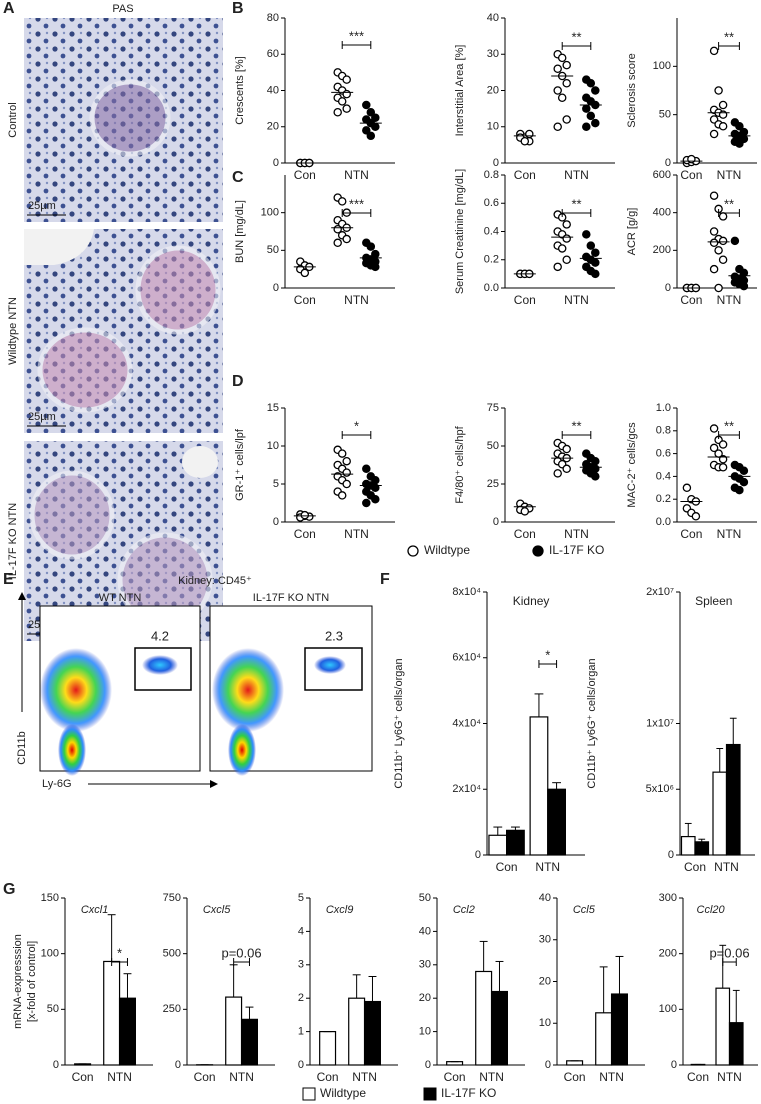  Describe the element at coordinates (217, 910) in the screenshot. I see `chart-title: Cxcl5` at that location.